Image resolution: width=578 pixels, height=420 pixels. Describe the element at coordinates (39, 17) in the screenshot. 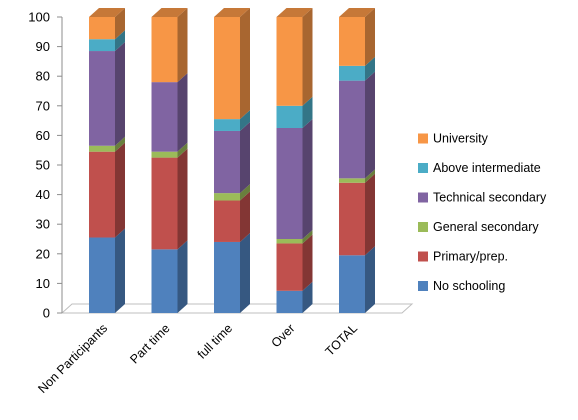

I see `y-tick-label: 100` at that location.